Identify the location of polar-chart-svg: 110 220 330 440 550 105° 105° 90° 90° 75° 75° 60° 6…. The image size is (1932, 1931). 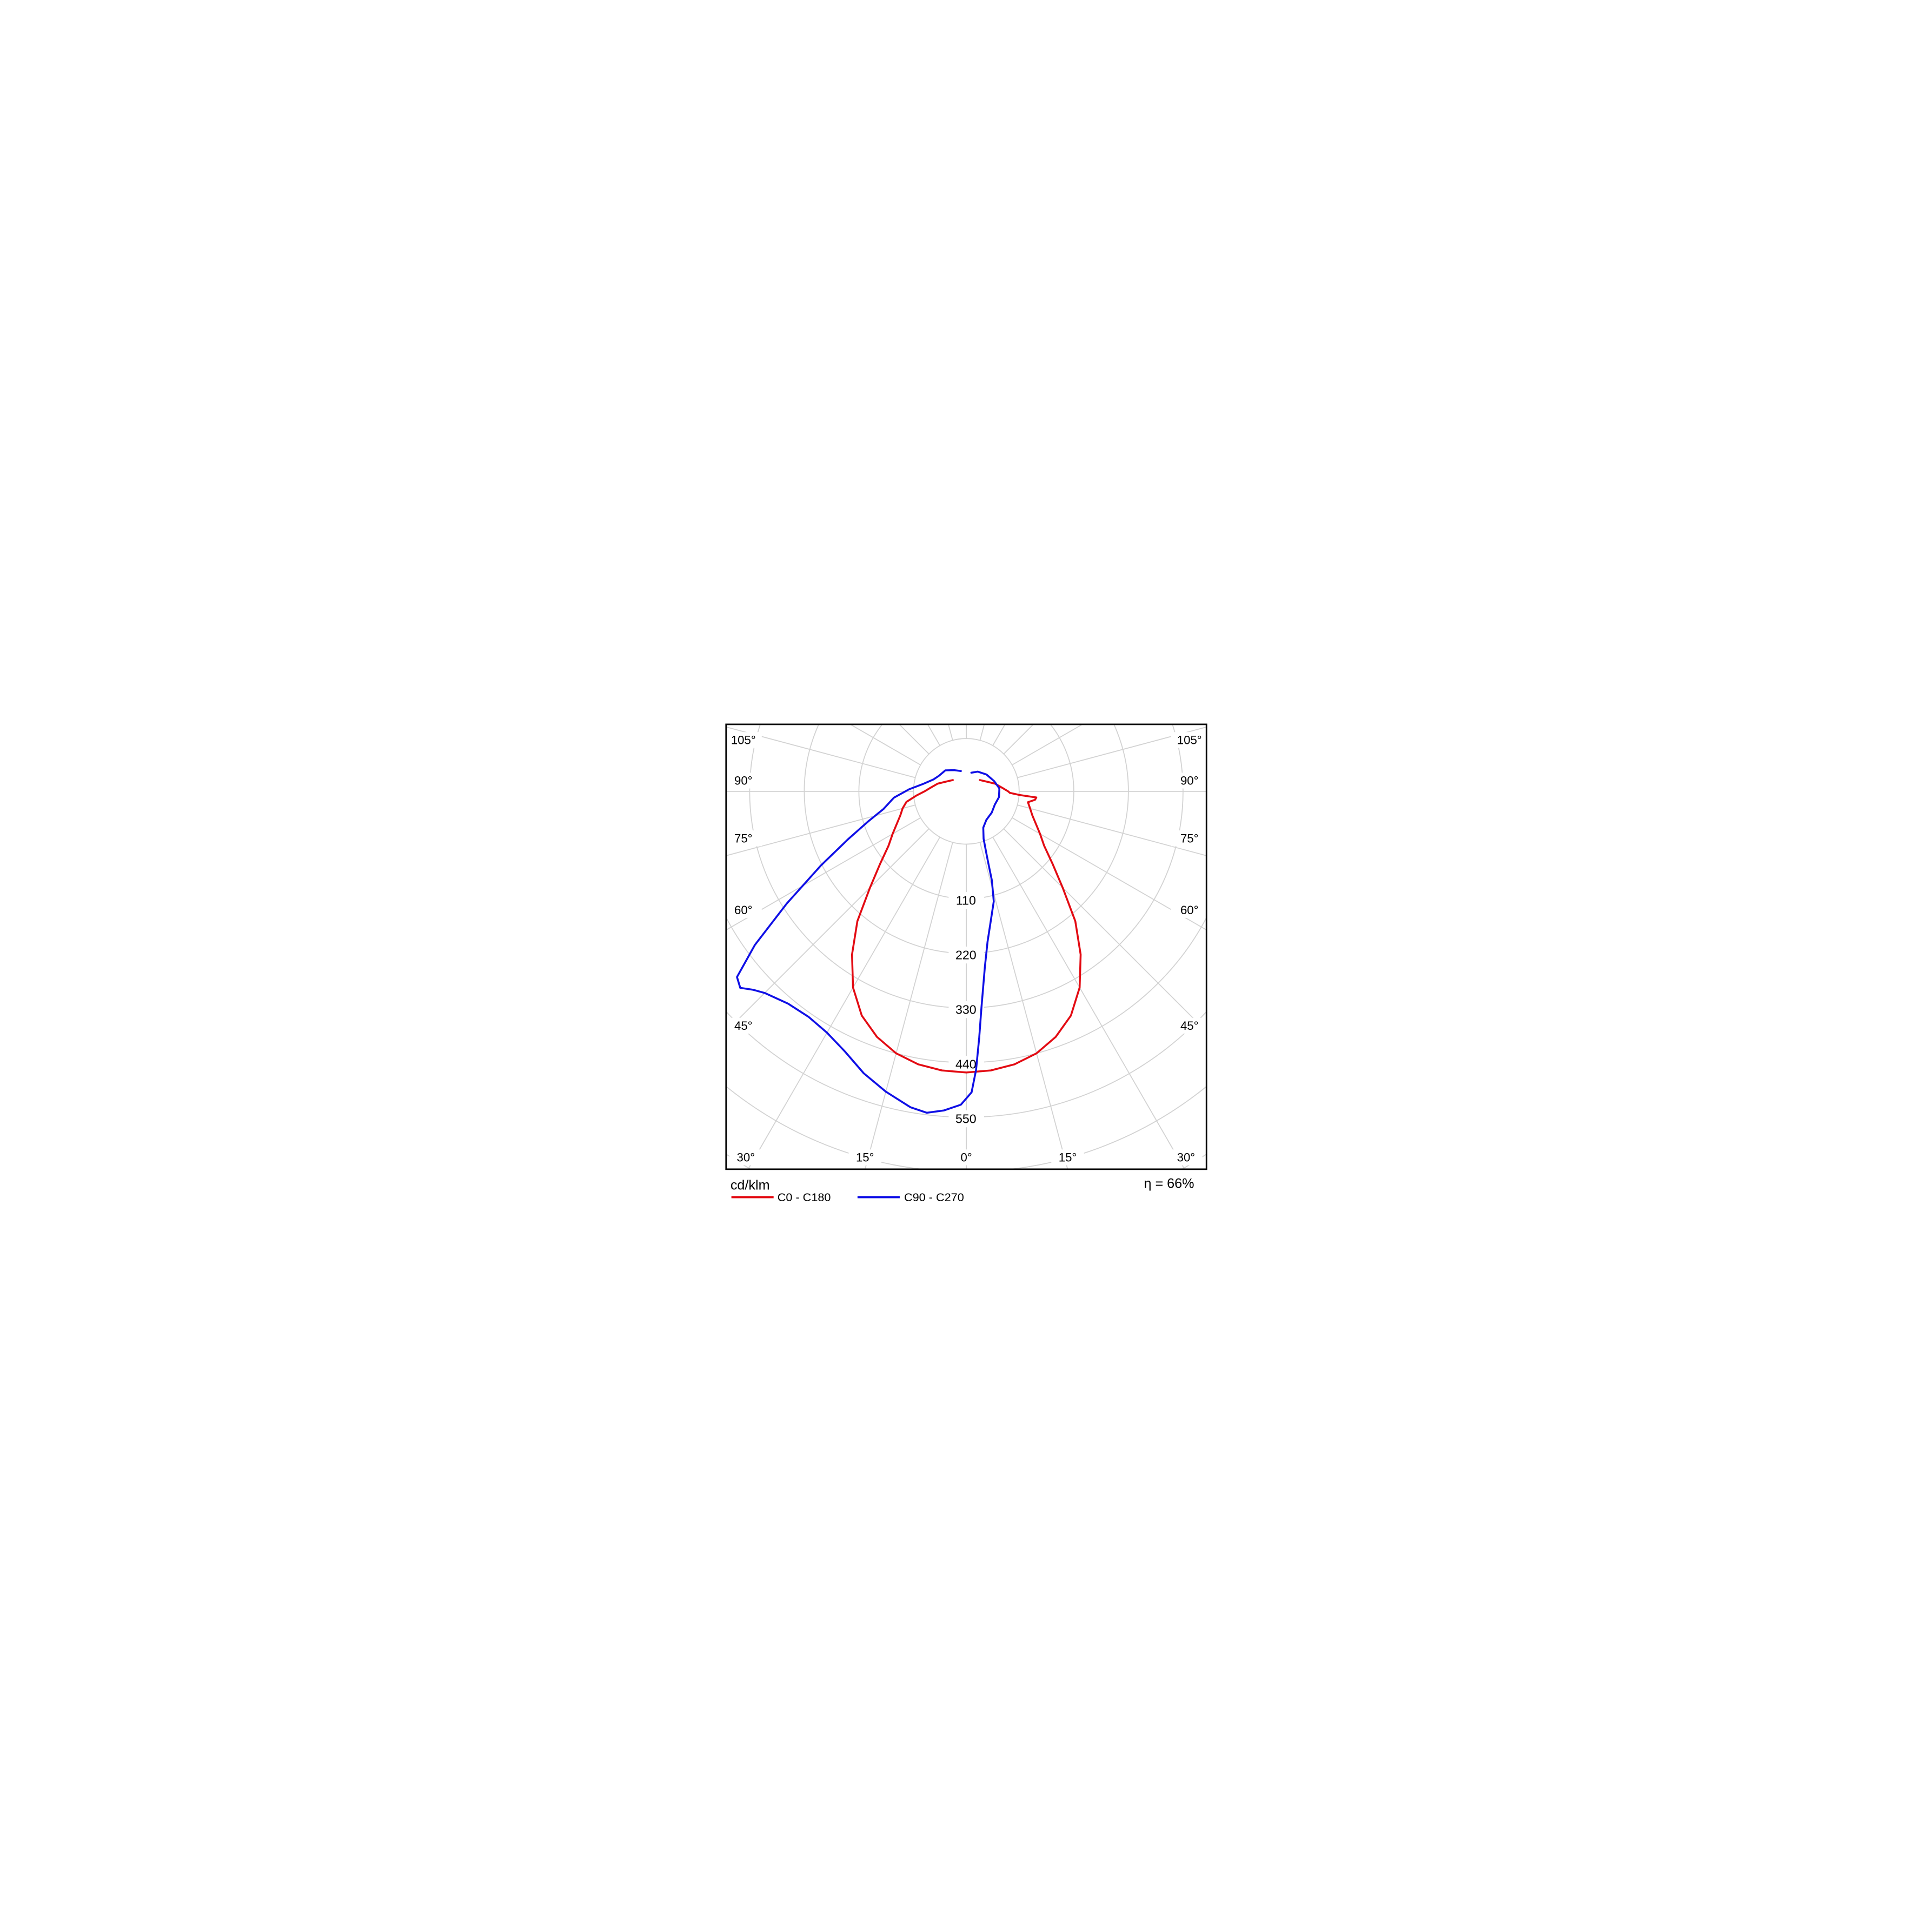
(966, 963).